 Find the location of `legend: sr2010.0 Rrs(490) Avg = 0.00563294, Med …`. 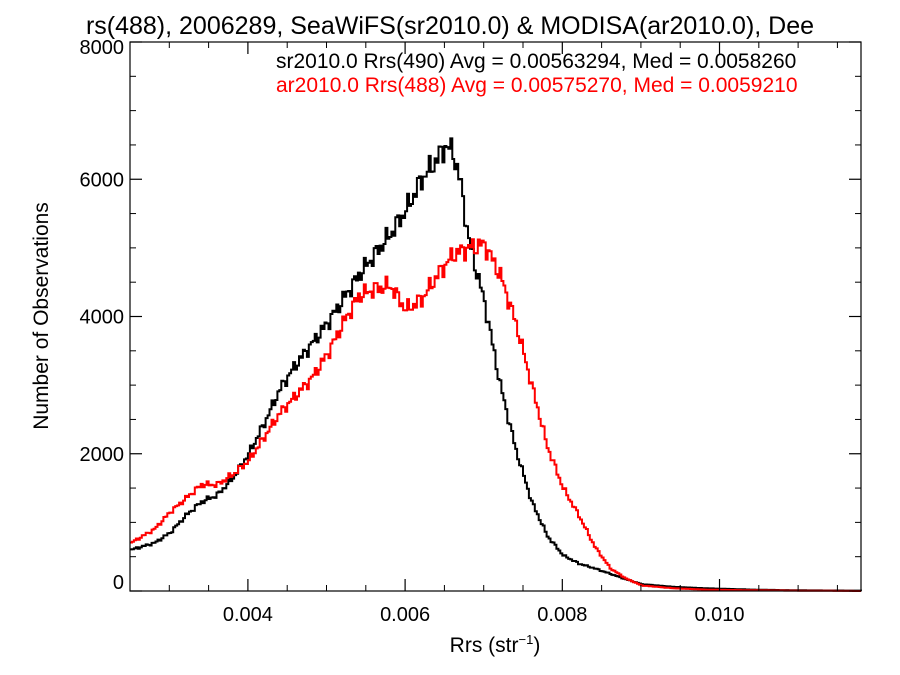

legend: sr2010.0 Rrs(490) Avg = 0.00563294, Med … is located at coordinates (537, 73).